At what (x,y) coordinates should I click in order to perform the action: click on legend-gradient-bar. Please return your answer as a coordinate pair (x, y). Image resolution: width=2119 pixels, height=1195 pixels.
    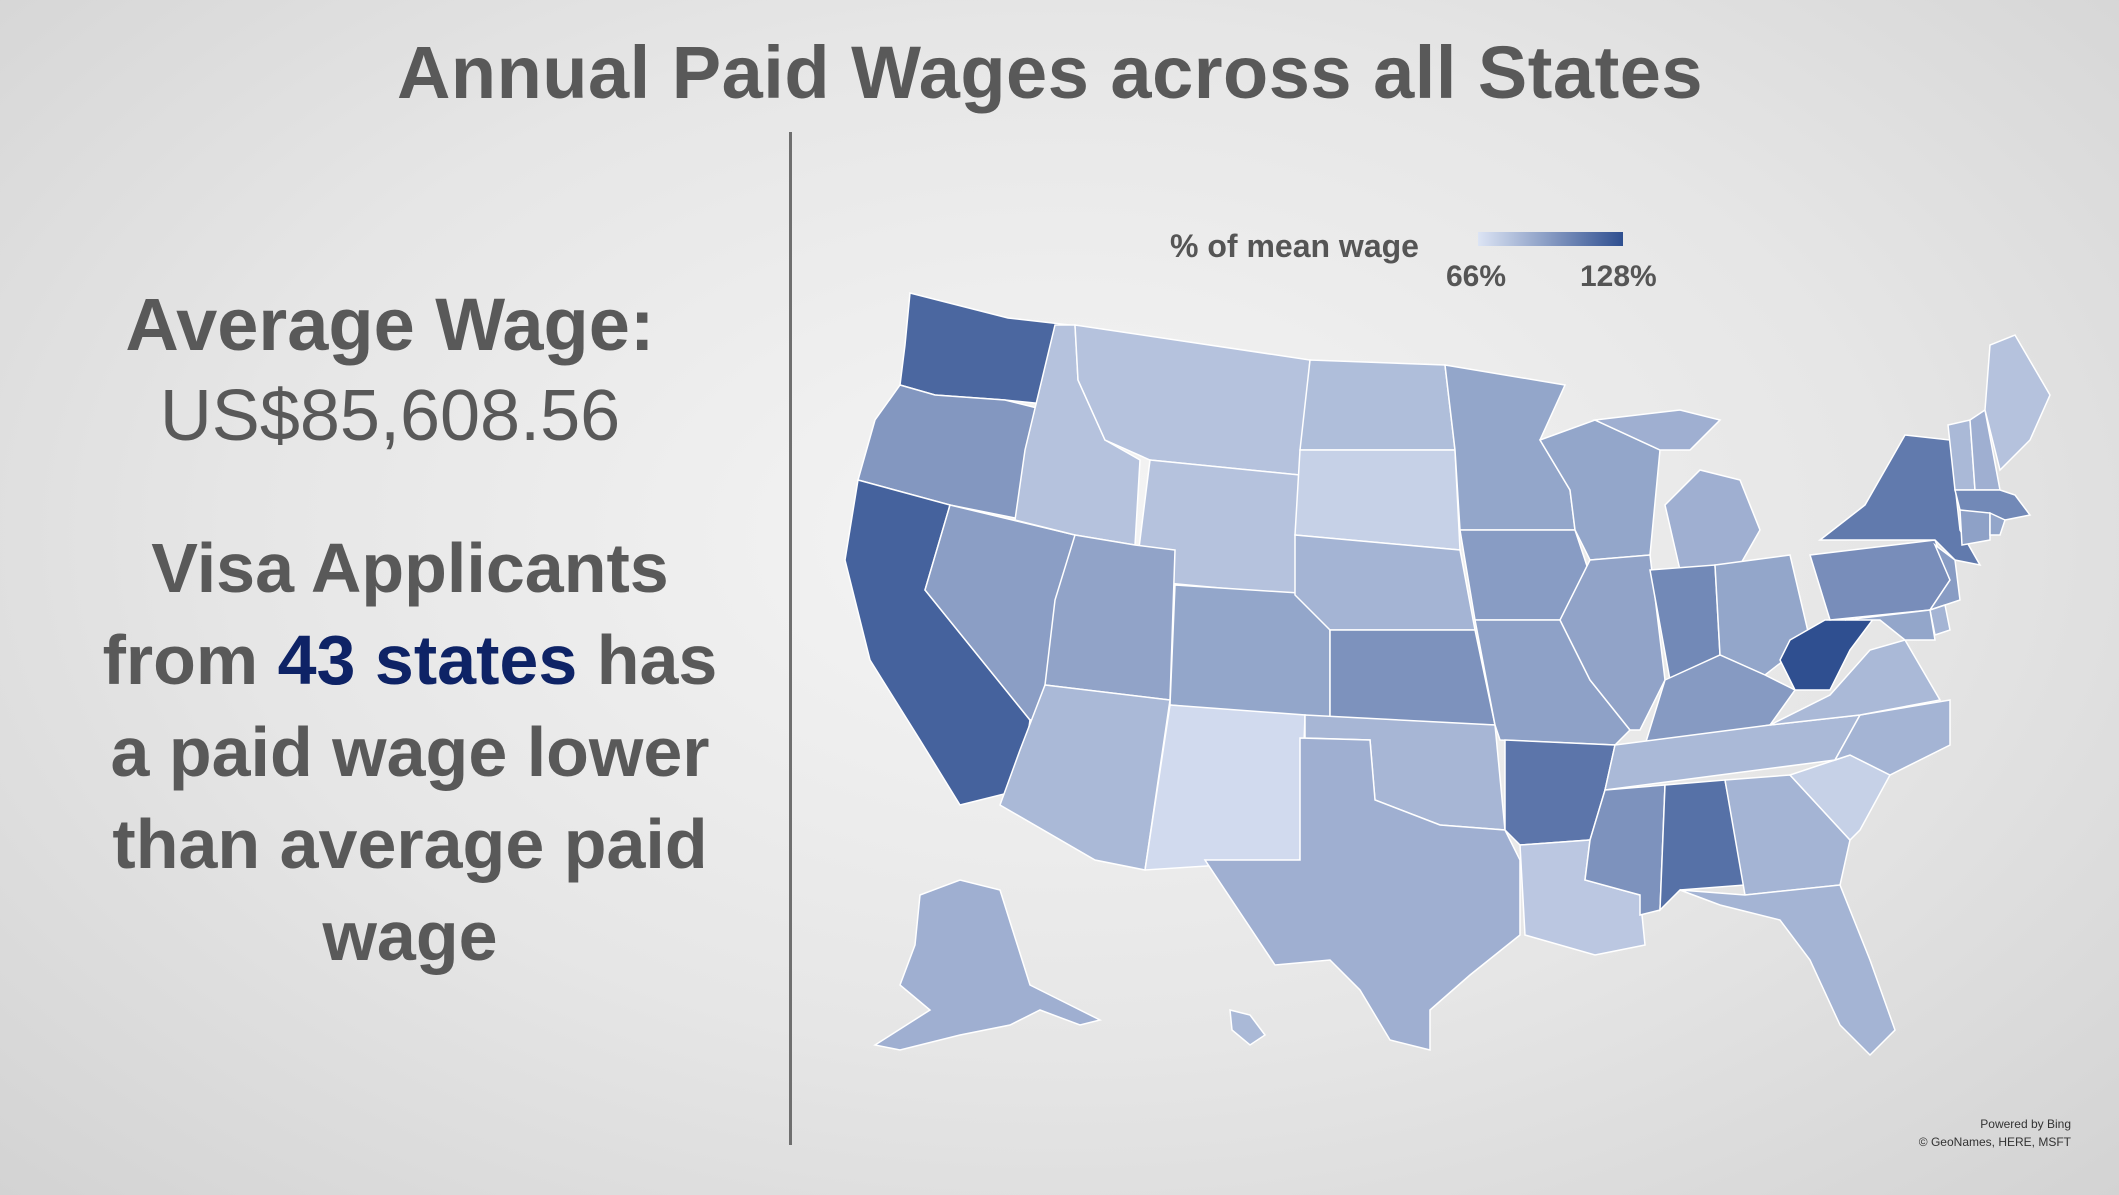
    Looking at the image, I should click on (1550, 239).